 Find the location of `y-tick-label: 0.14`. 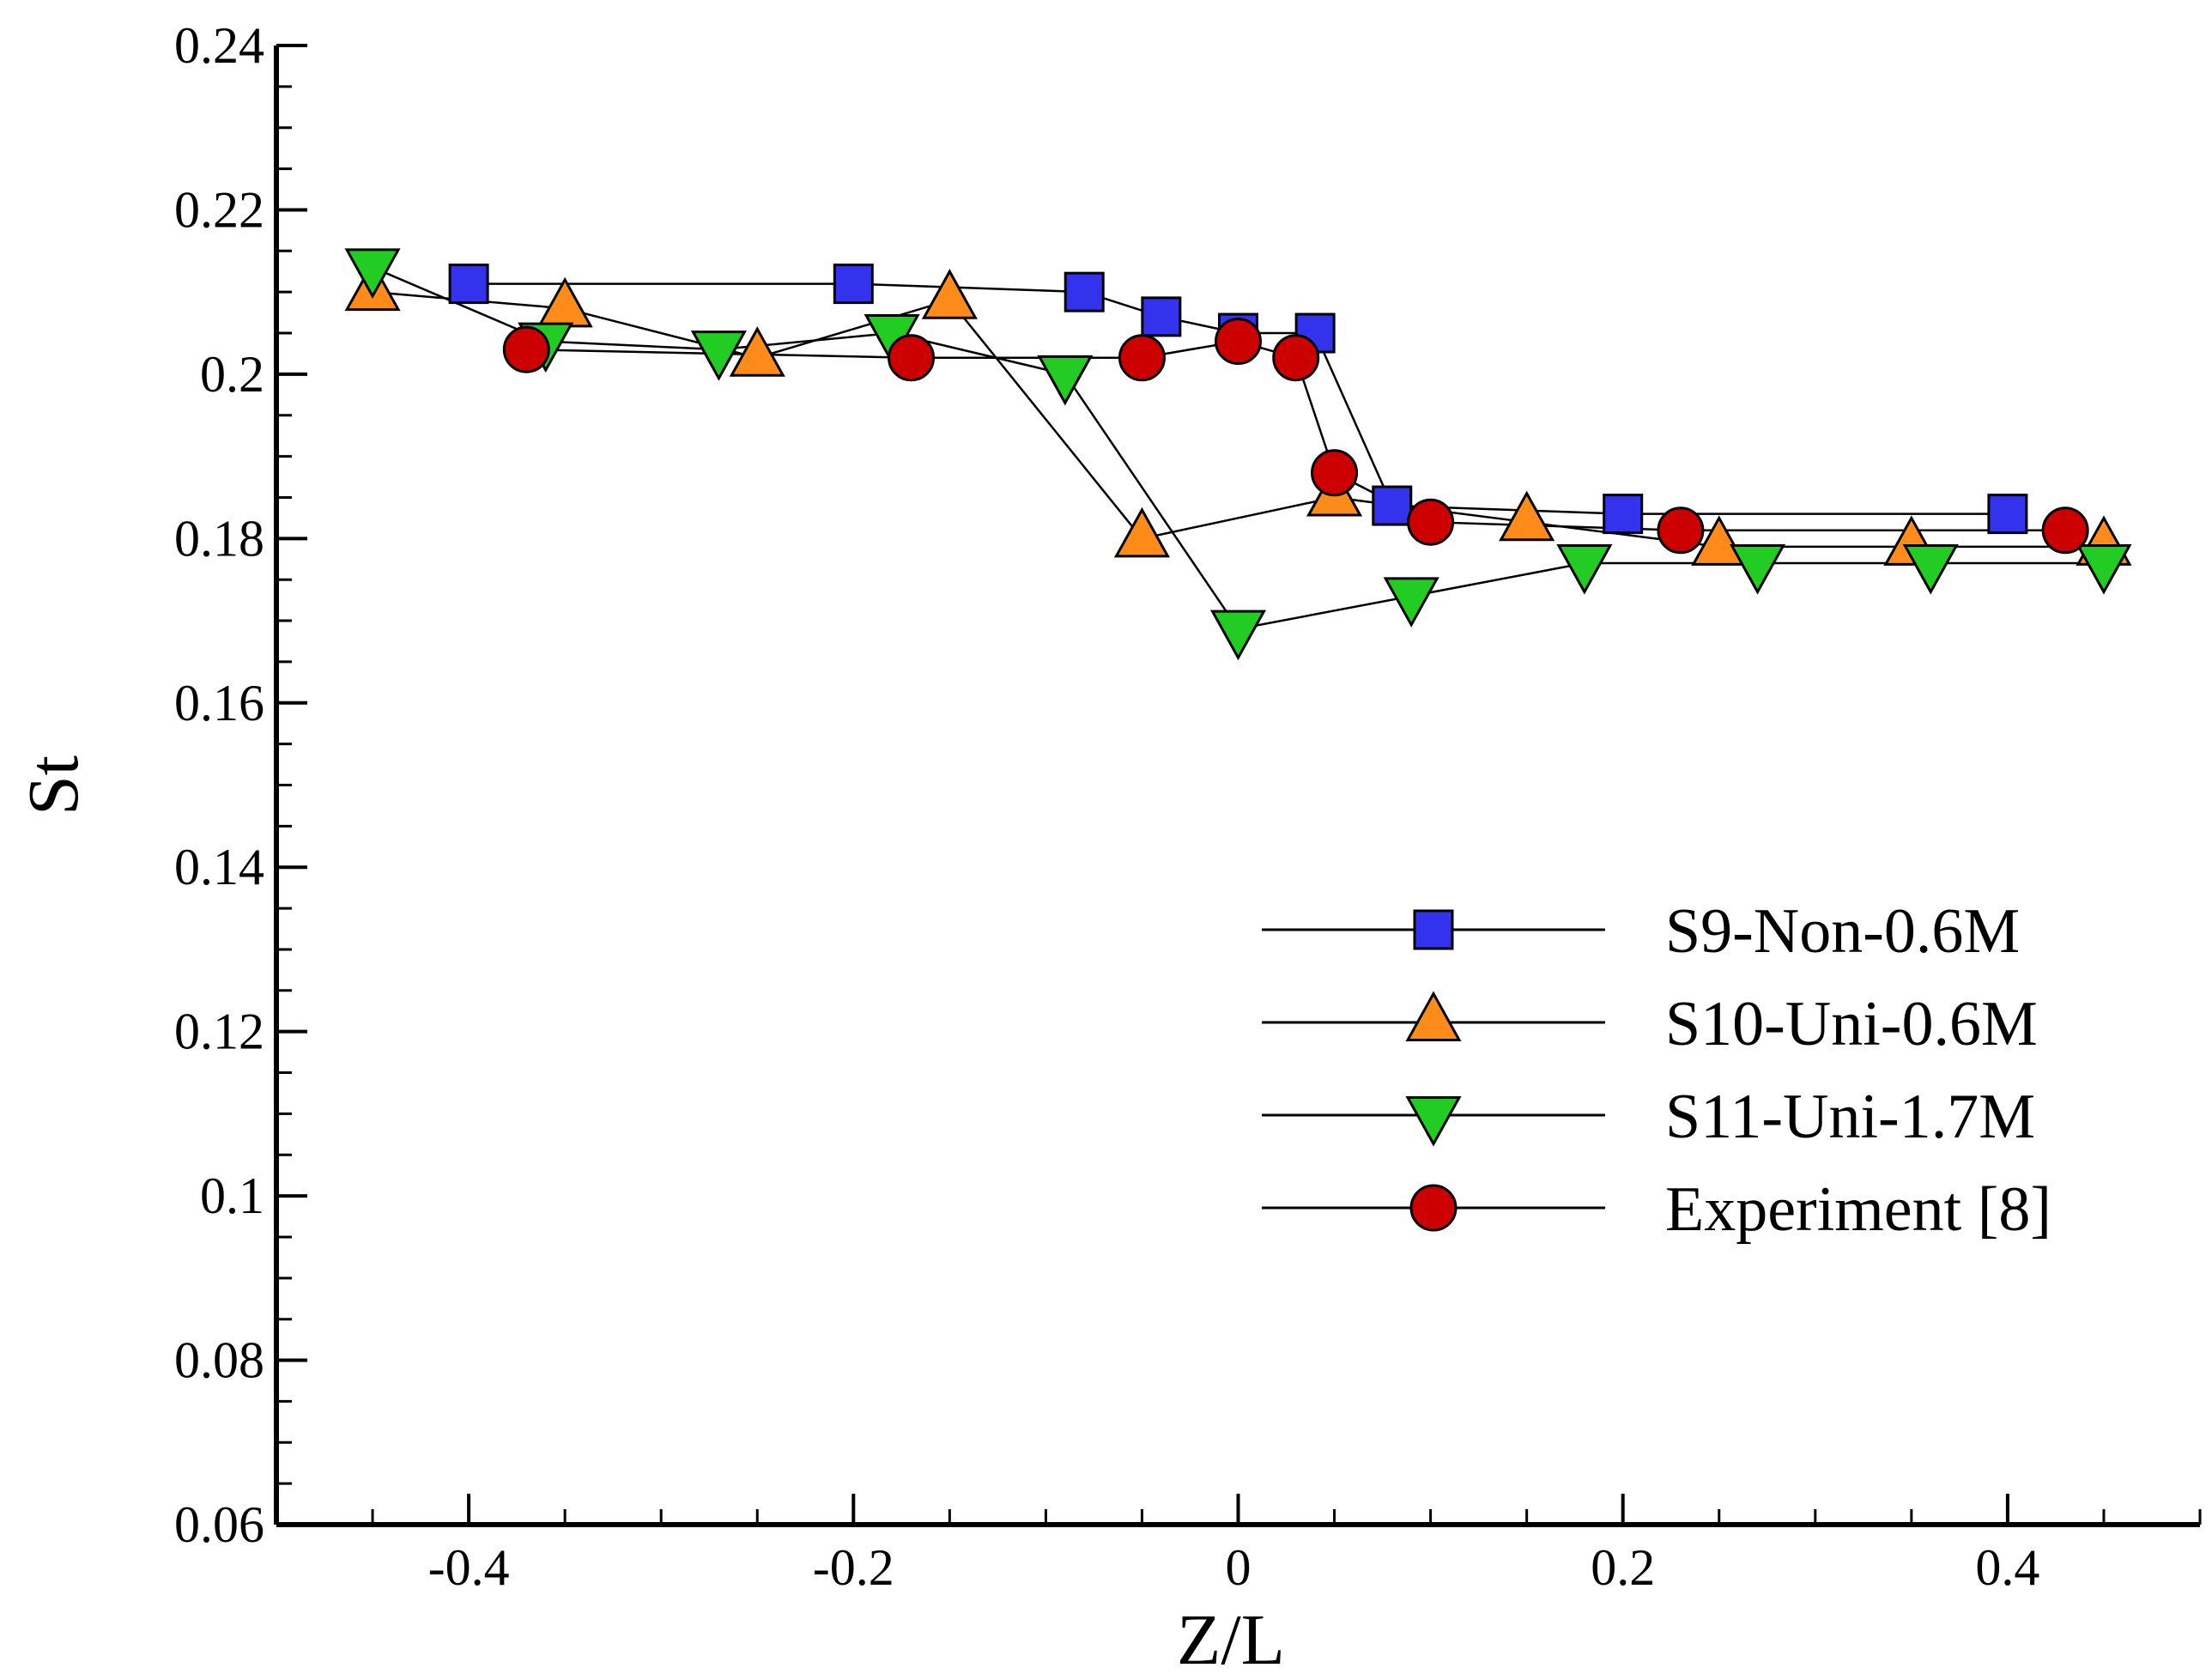

y-tick-label: 0.14 is located at coordinates (219, 867).